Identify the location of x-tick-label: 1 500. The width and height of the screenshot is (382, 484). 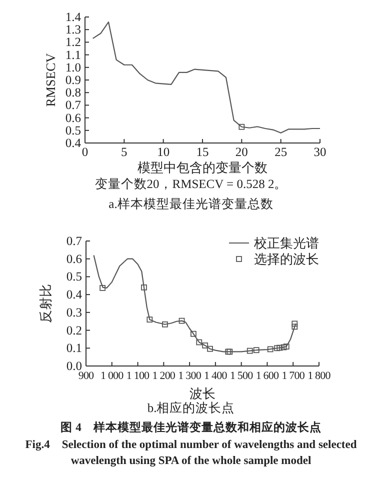
(242, 376).